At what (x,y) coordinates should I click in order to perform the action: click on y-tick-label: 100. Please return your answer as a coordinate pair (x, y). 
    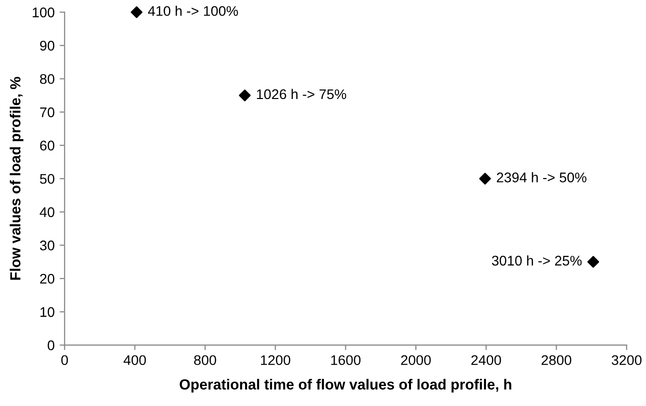
    Looking at the image, I should click on (43, 13).